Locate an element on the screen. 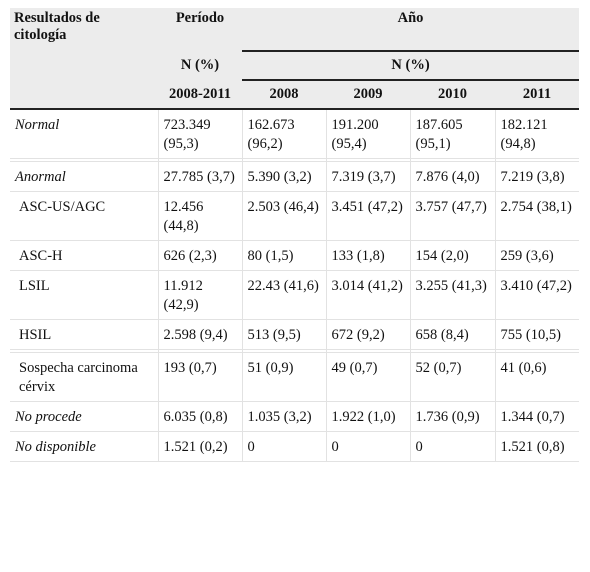 The height and width of the screenshot is (572, 590). table-cell: 3.014 (41,2) is located at coordinates (367, 295).